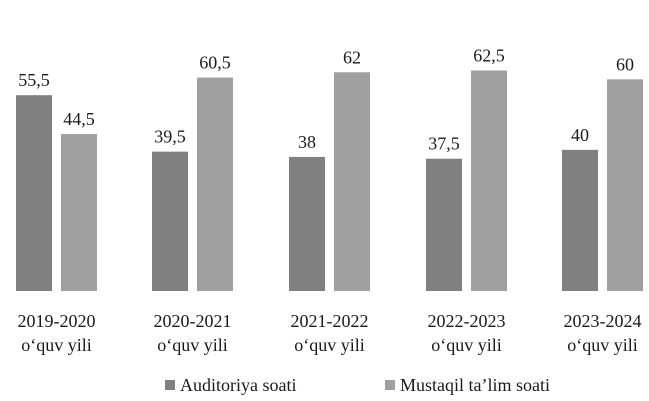 Image resolution: width=649 pixels, height=401 pixels. I want to click on data-label: 60,5, so click(215, 63).